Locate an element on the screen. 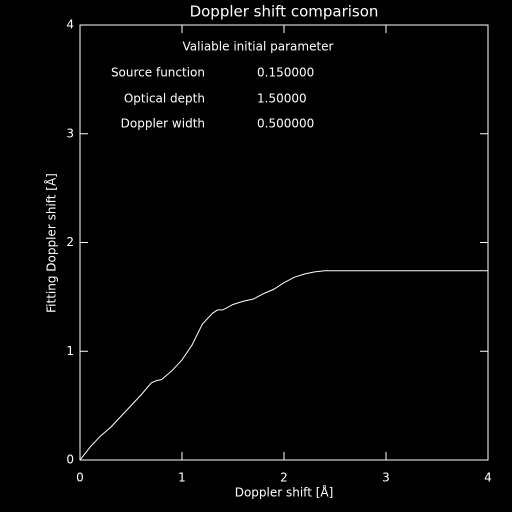 This screenshot has height=512, width=512. parameter-name: Doppler width is located at coordinates (163, 124).